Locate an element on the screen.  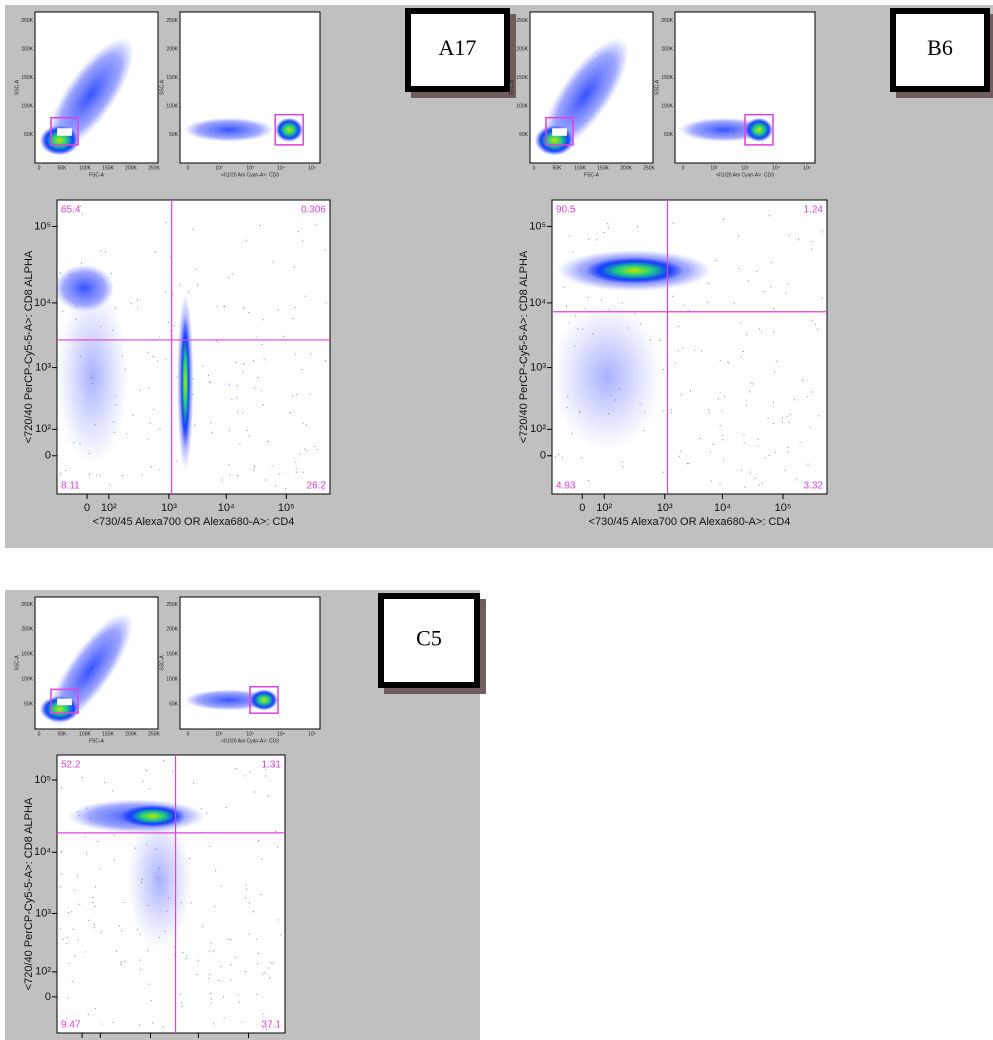
tick-label: 50K is located at coordinates (669, 135).